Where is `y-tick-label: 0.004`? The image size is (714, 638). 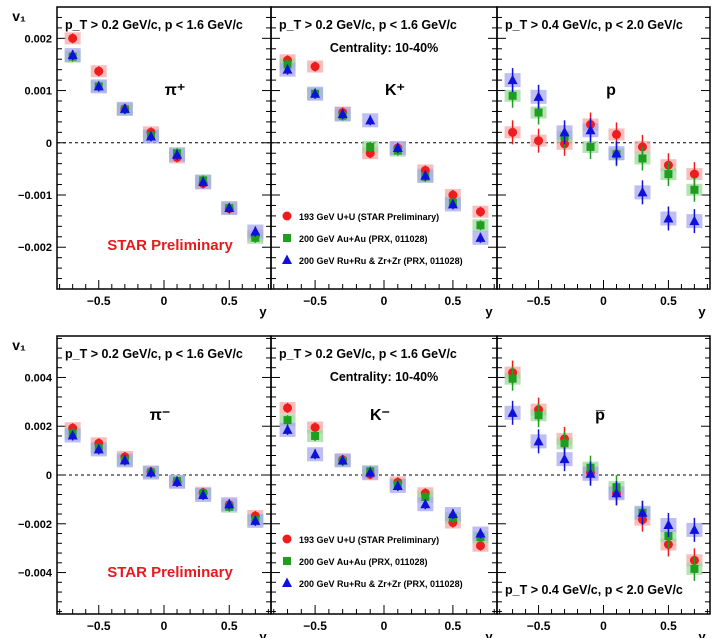 y-tick-label: 0.004 is located at coordinates (38, 378).